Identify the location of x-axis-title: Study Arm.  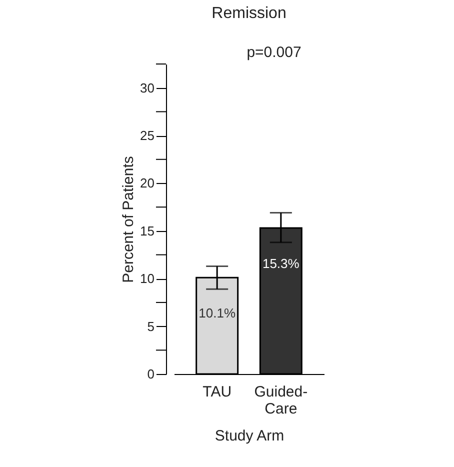
(249, 436).